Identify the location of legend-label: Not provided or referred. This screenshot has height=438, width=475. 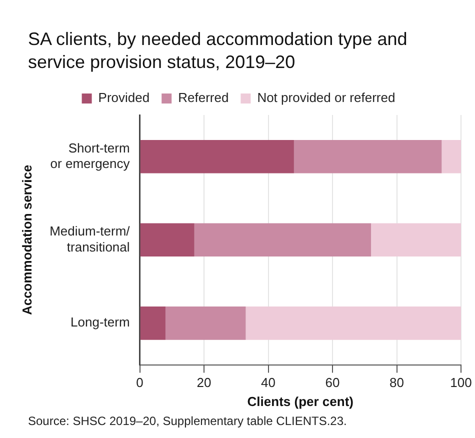
(326, 98).